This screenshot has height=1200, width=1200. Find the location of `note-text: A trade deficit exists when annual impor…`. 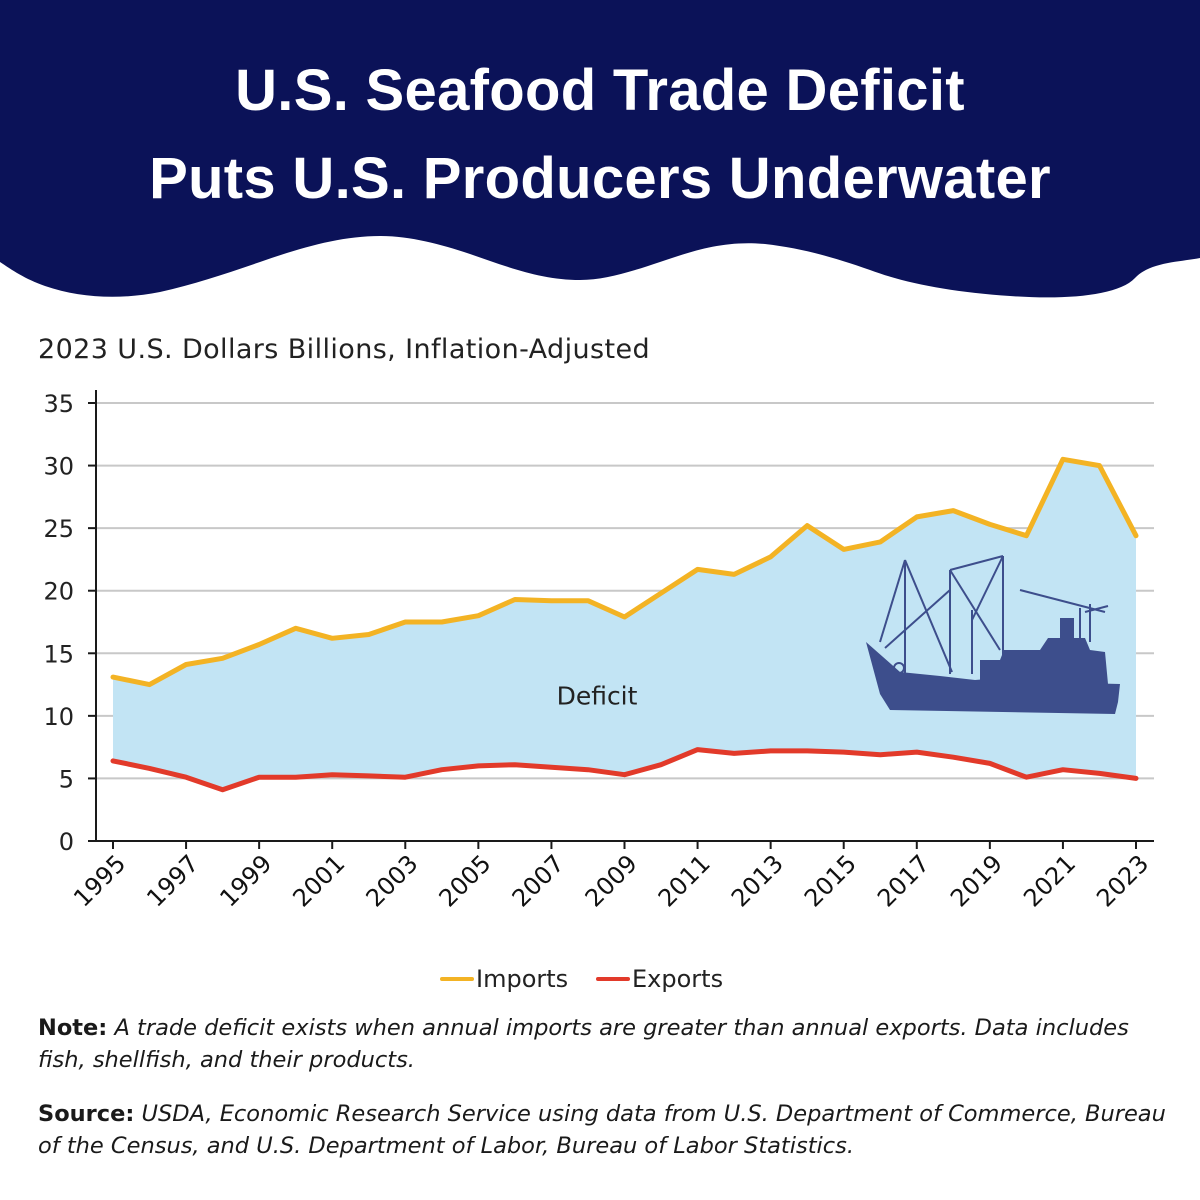

note-text: A trade deficit exists when annual impor… is located at coordinates (583, 1044).